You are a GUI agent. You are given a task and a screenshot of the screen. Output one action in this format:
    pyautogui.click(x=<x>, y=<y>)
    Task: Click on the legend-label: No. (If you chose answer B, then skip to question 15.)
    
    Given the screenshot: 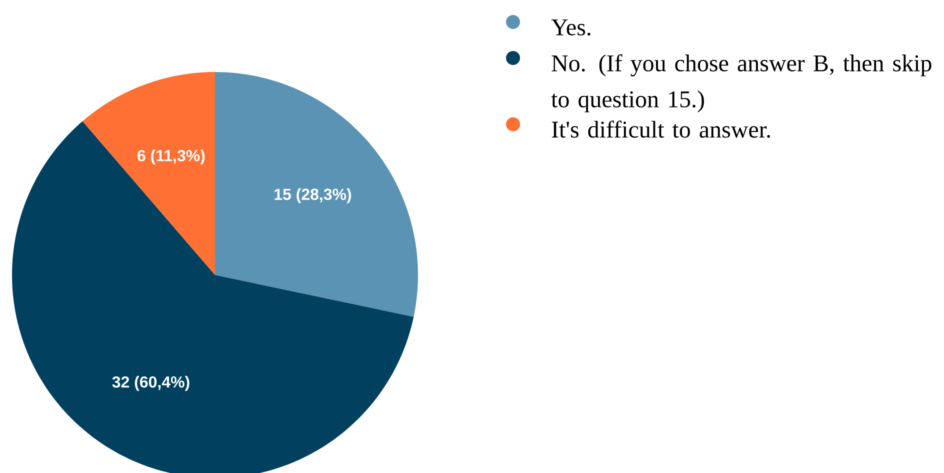 What is the action you would take?
    pyautogui.click(x=741, y=83)
    